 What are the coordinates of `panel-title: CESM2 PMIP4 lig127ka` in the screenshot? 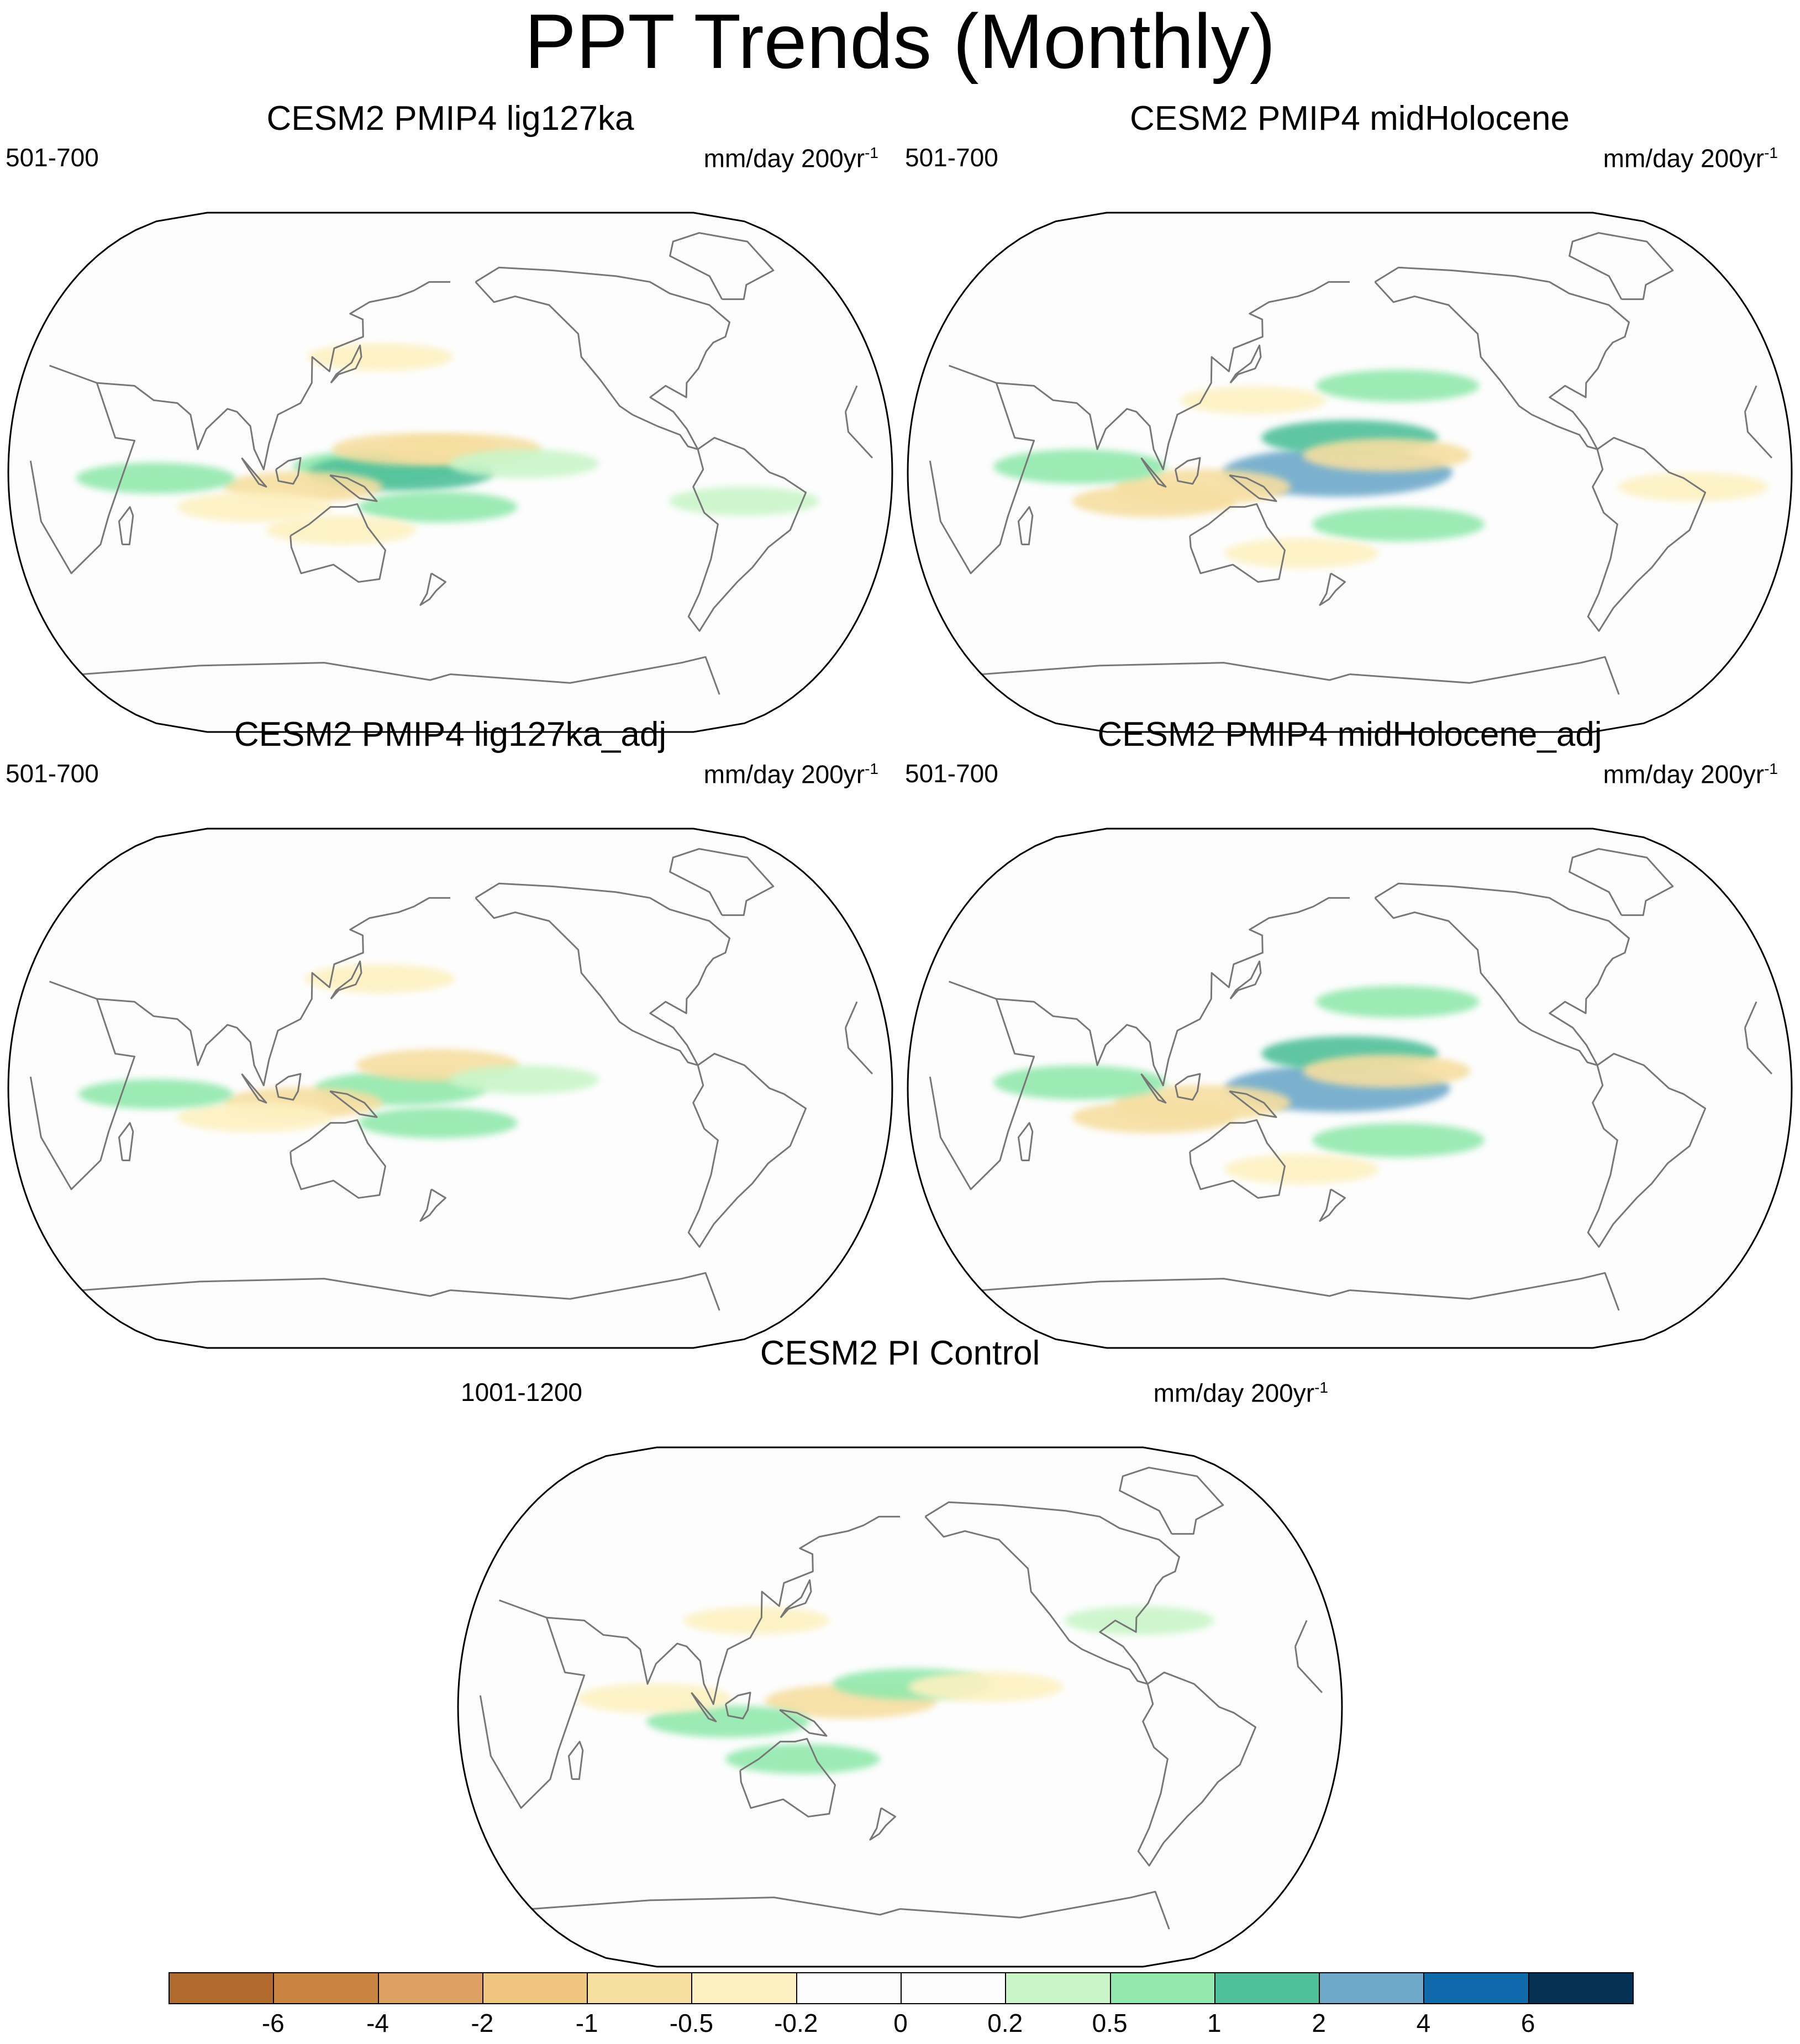 It's located at (450, 118).